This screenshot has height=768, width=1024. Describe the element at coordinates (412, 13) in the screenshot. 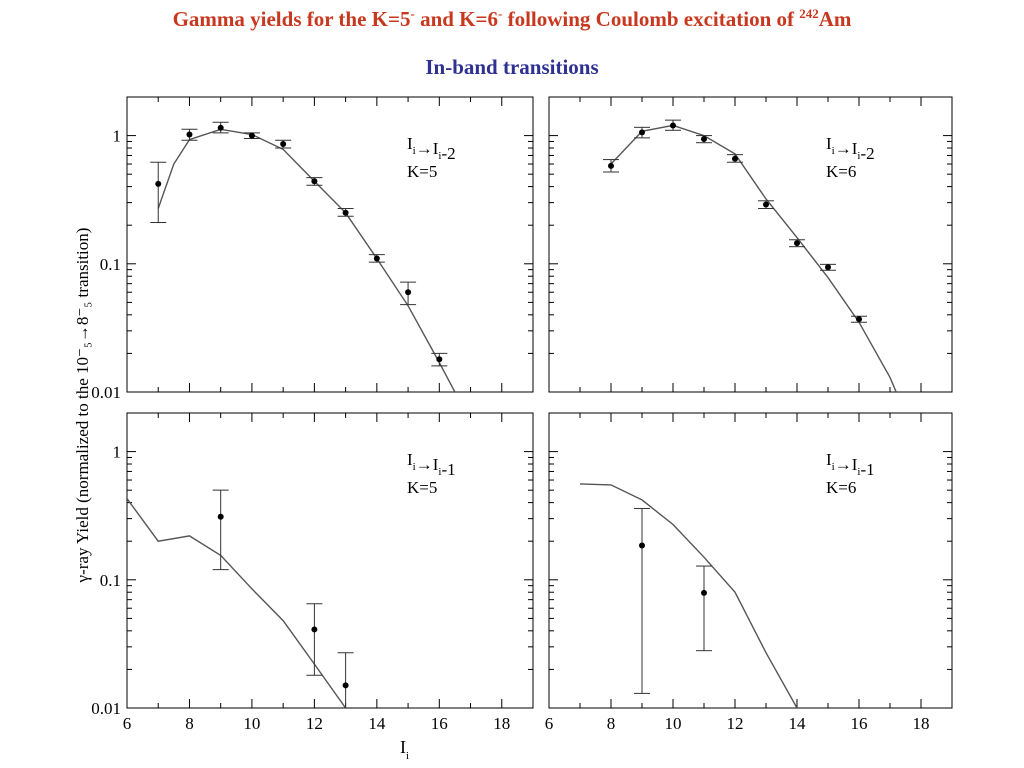

I see `title-sup-1: -` at that location.